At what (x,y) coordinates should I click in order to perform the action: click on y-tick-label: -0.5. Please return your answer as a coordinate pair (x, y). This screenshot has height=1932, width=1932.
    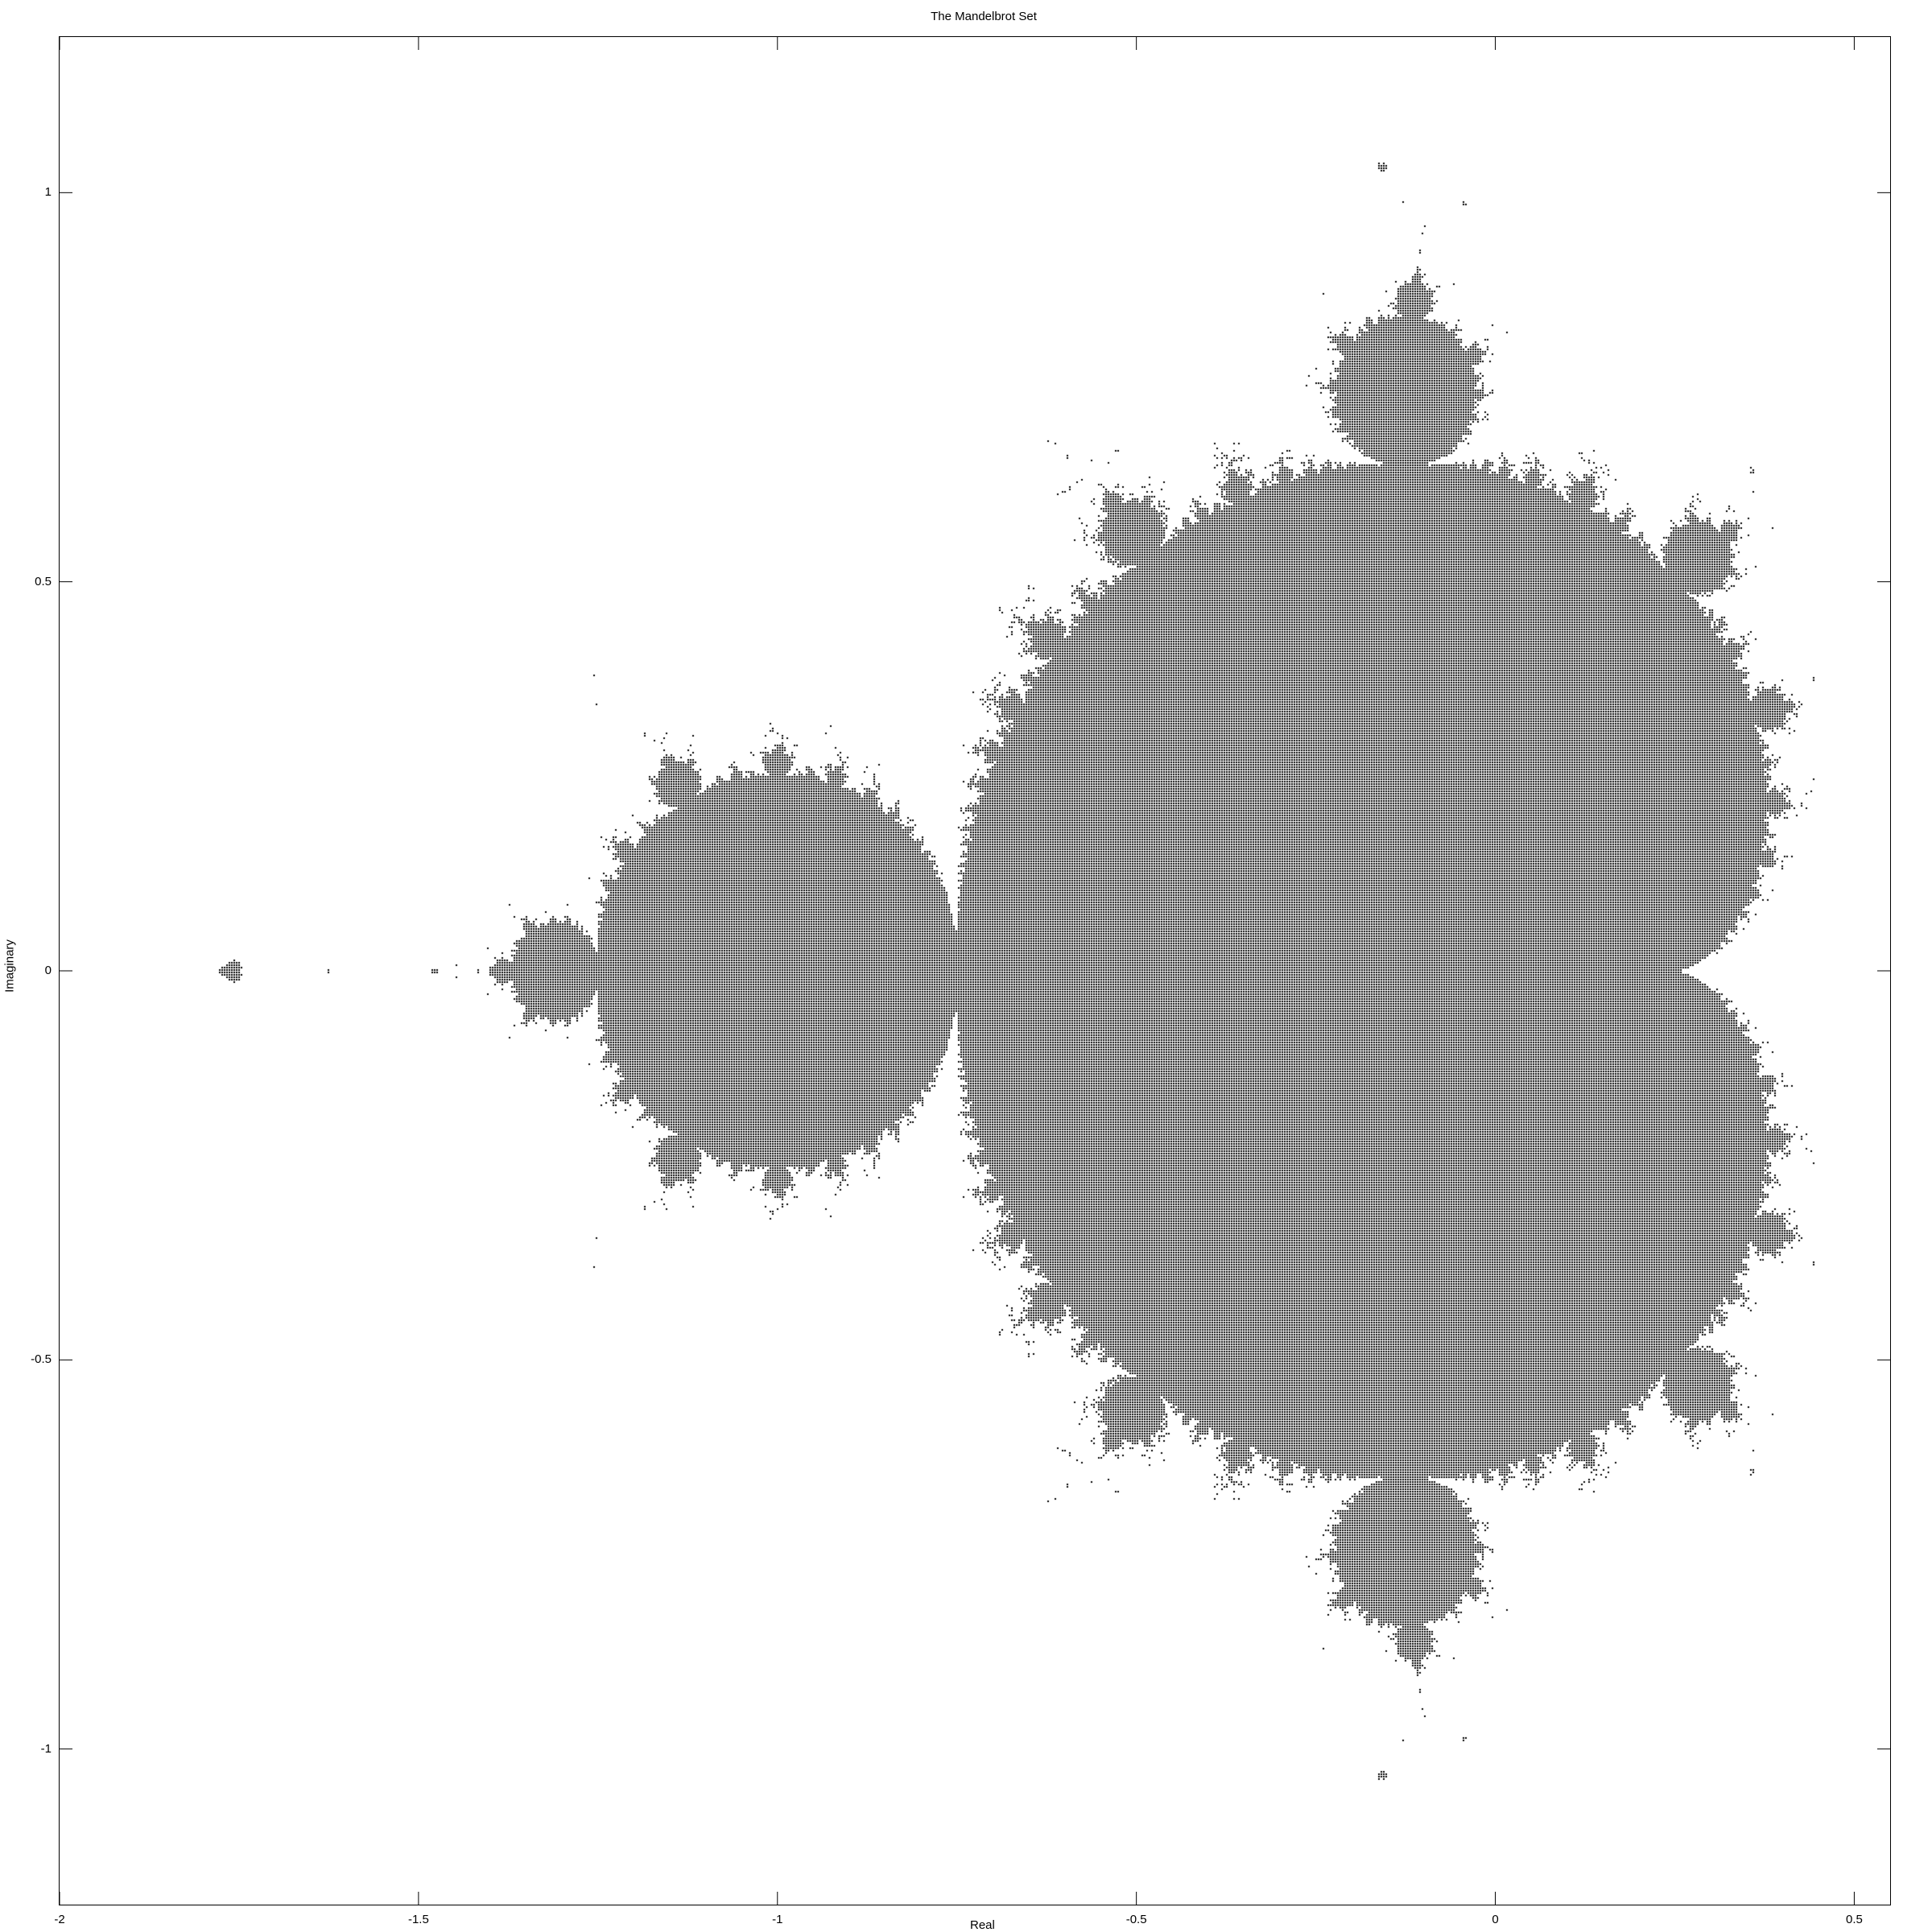
    Looking at the image, I should click on (41, 1359).